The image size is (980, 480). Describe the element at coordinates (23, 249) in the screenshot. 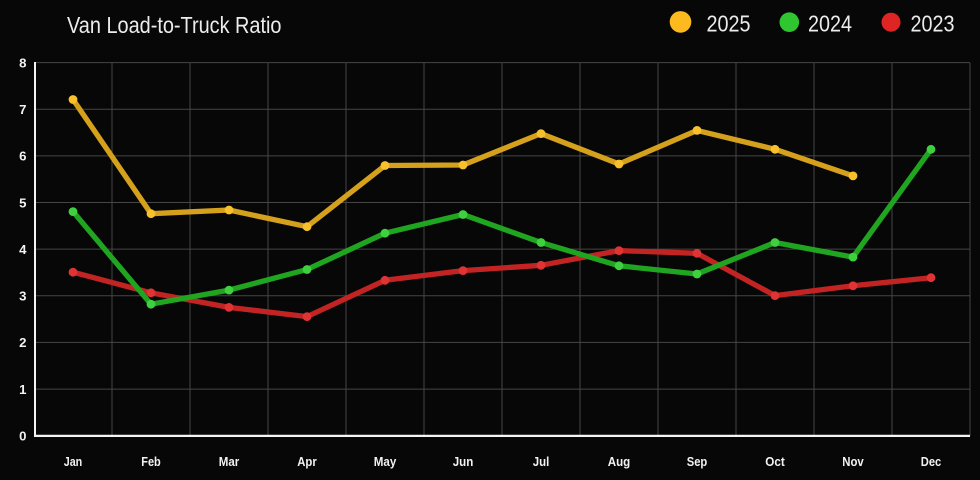

I see `svg-text: 4` at that location.